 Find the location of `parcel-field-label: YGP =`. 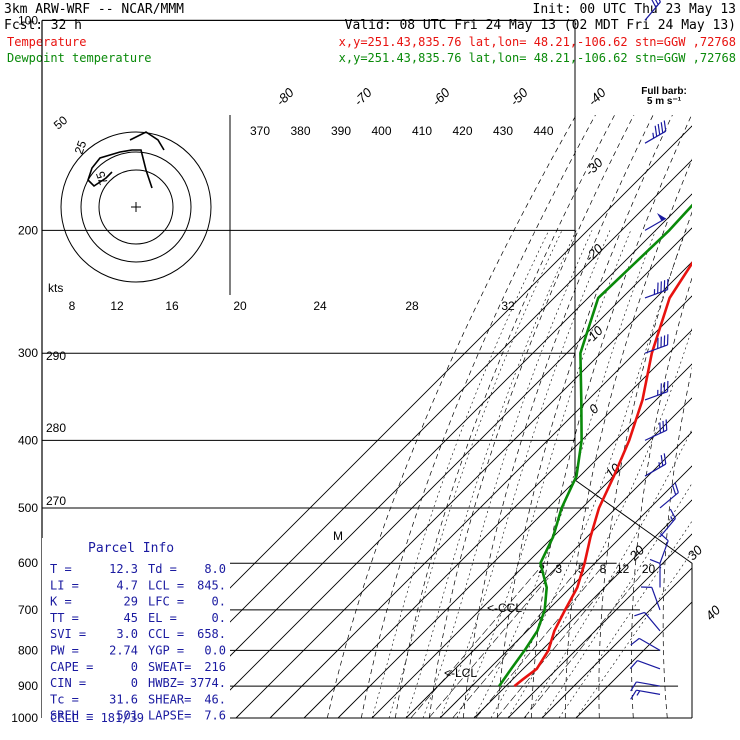

parcel-field-label: YGP = is located at coordinates (166, 651).